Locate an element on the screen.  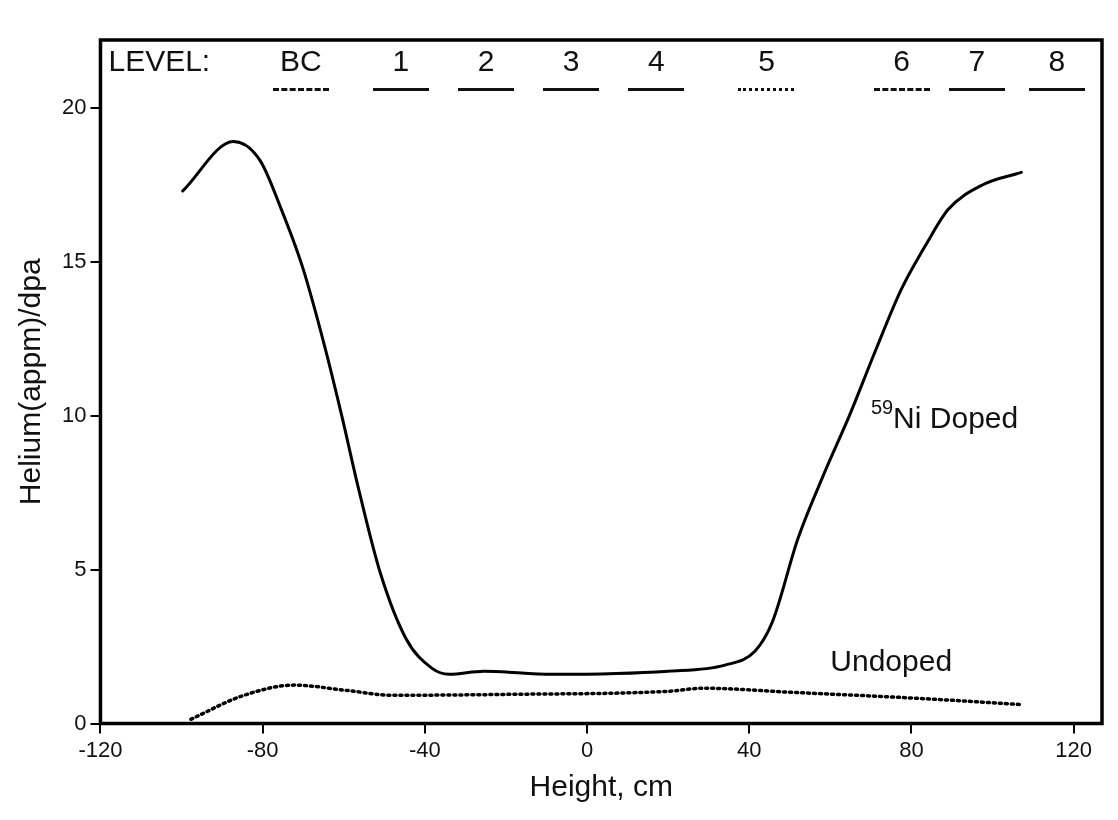
y-tick-label: 20 is located at coordinates (74, 106).